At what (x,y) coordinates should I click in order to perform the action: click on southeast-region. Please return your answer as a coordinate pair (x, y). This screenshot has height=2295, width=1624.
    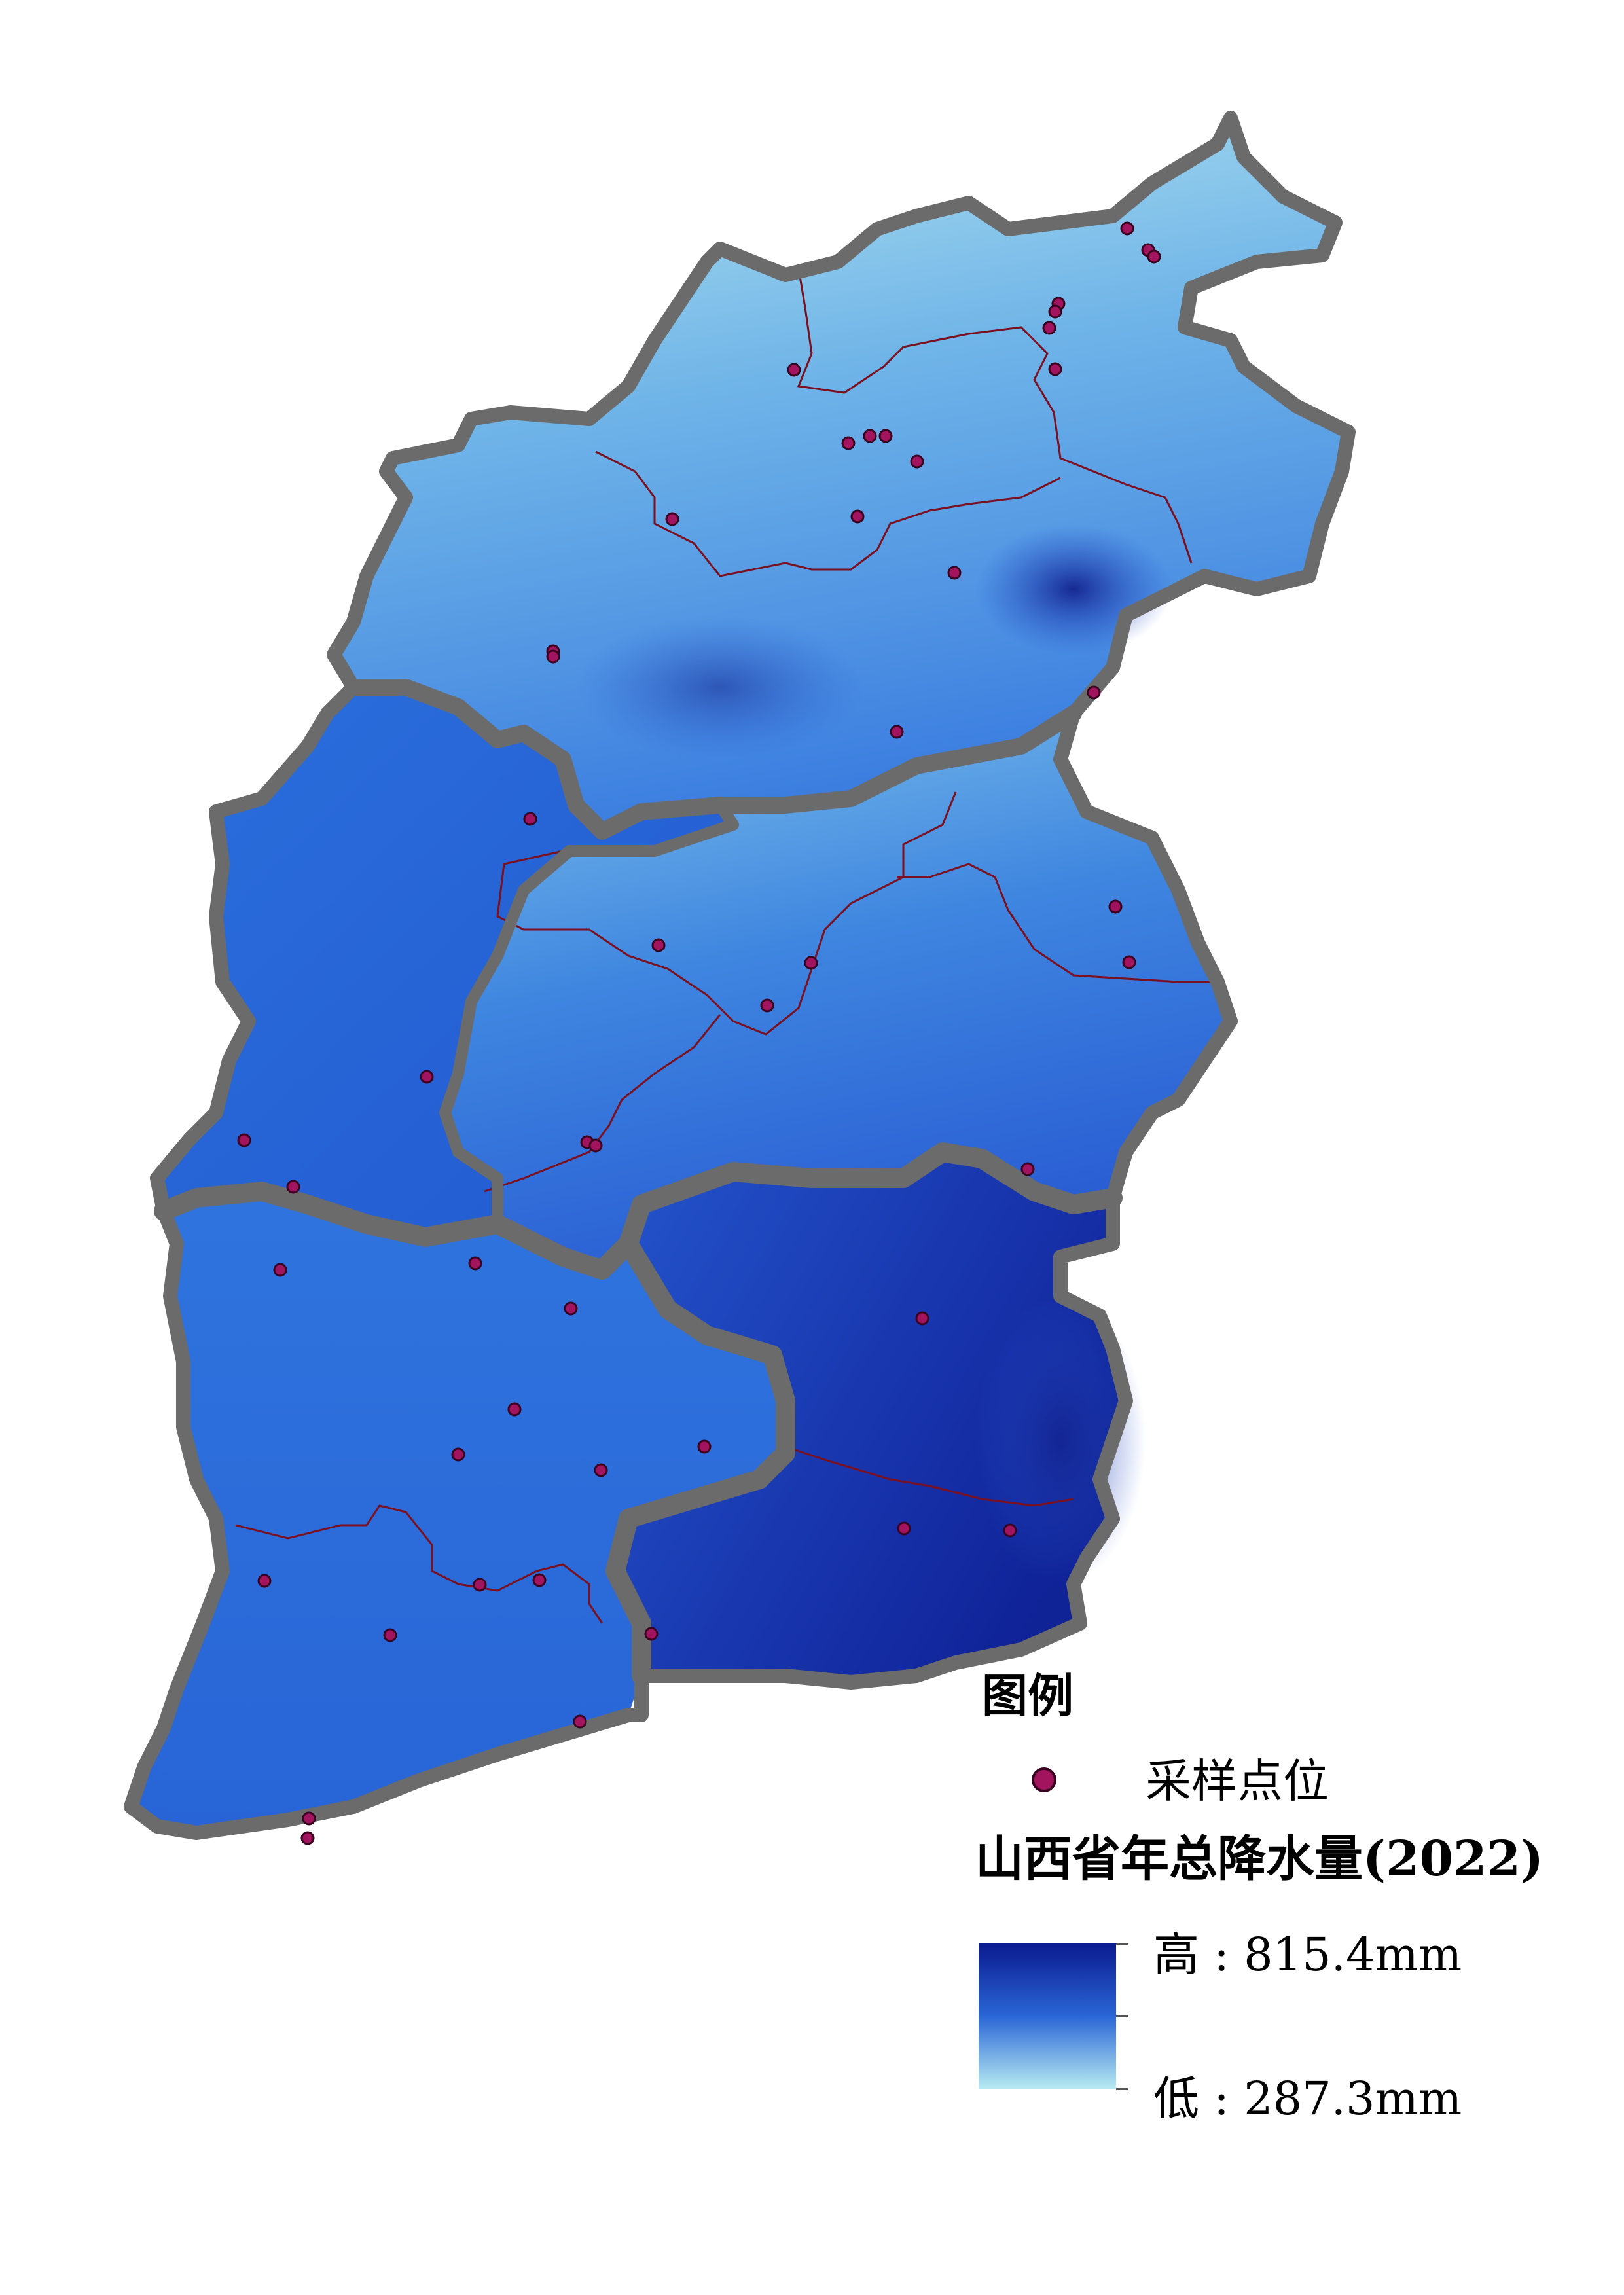
    Looking at the image, I should click on (870, 1417).